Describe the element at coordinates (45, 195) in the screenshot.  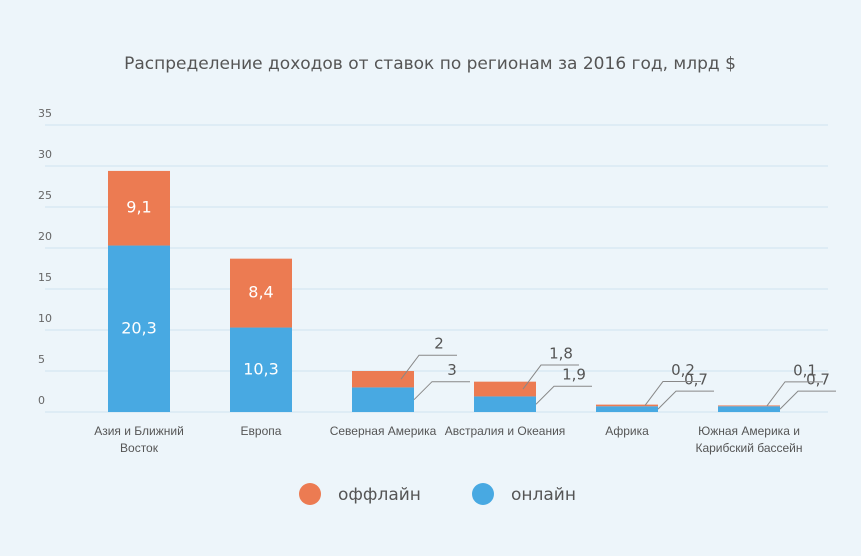
I see `y-tick-label: 25` at that location.